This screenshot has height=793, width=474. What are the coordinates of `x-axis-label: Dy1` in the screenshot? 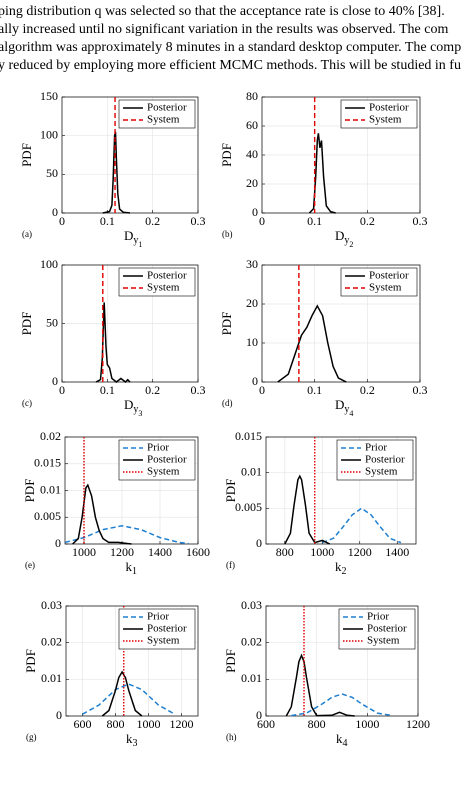 It's located at (133, 238).